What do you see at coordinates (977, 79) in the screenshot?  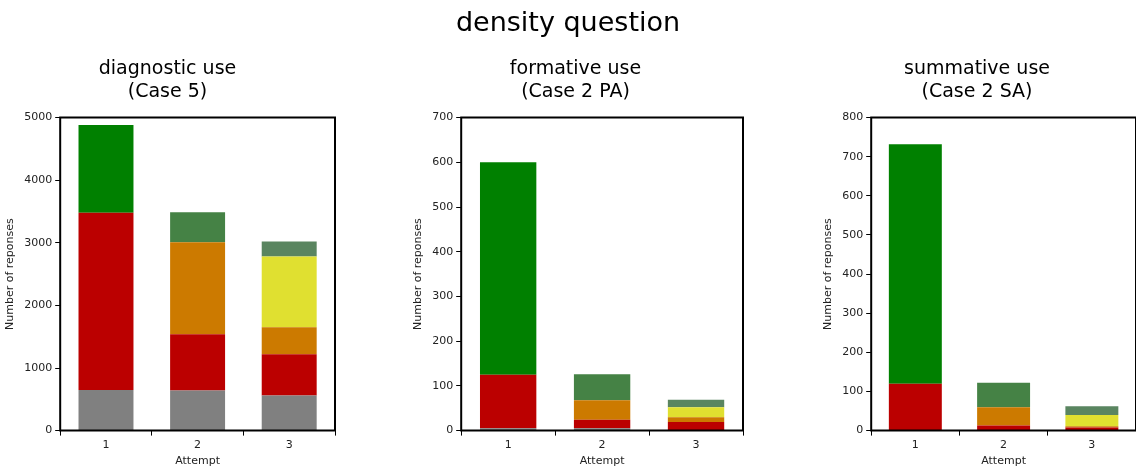 I see `chart-title: summative use (Case 2 SA)` at bounding box center [977, 79].